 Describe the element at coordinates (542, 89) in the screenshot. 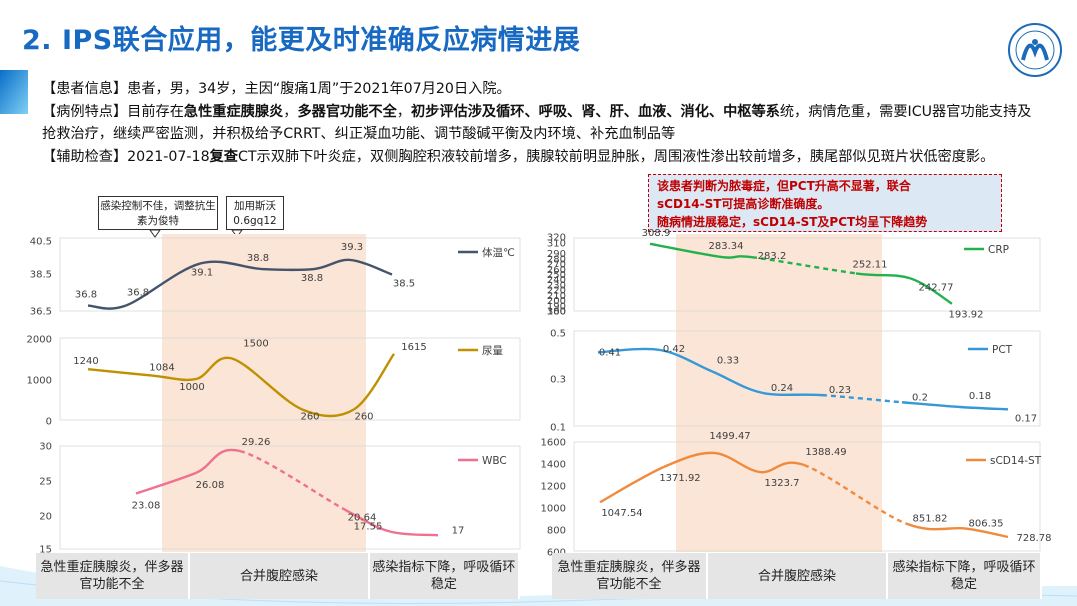

I see `patient-info: 【患者信息】患者，男，34岁，主因“腹痛1周”于2021年07月20日入院。` at that location.